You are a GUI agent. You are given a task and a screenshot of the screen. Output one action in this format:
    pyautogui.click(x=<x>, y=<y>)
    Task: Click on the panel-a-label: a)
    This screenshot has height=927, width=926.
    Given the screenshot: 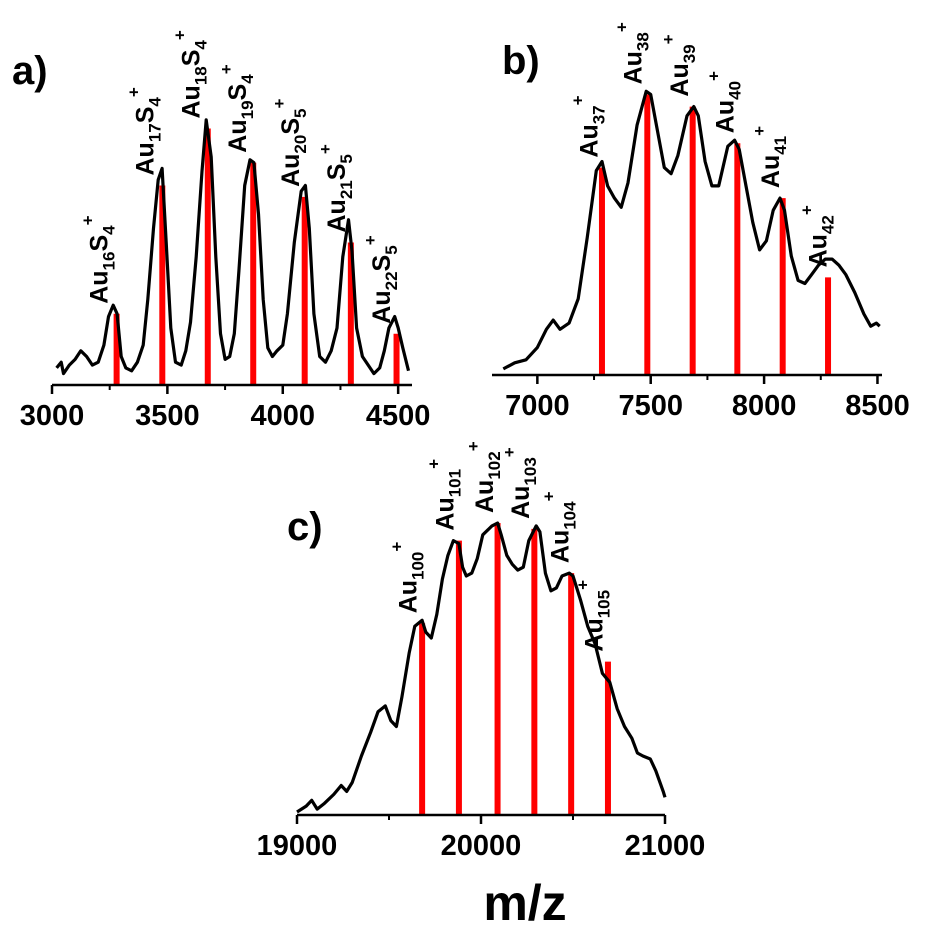 What is the action you would take?
    pyautogui.click(x=30, y=71)
    